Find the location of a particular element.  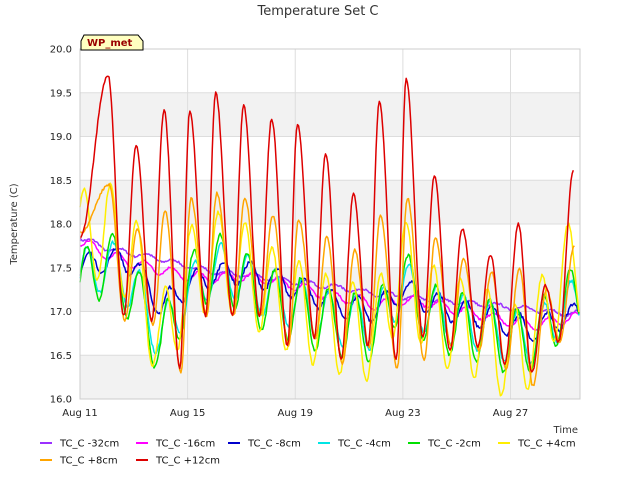

x-tick-label: Aug 15 is located at coordinates (187, 413).